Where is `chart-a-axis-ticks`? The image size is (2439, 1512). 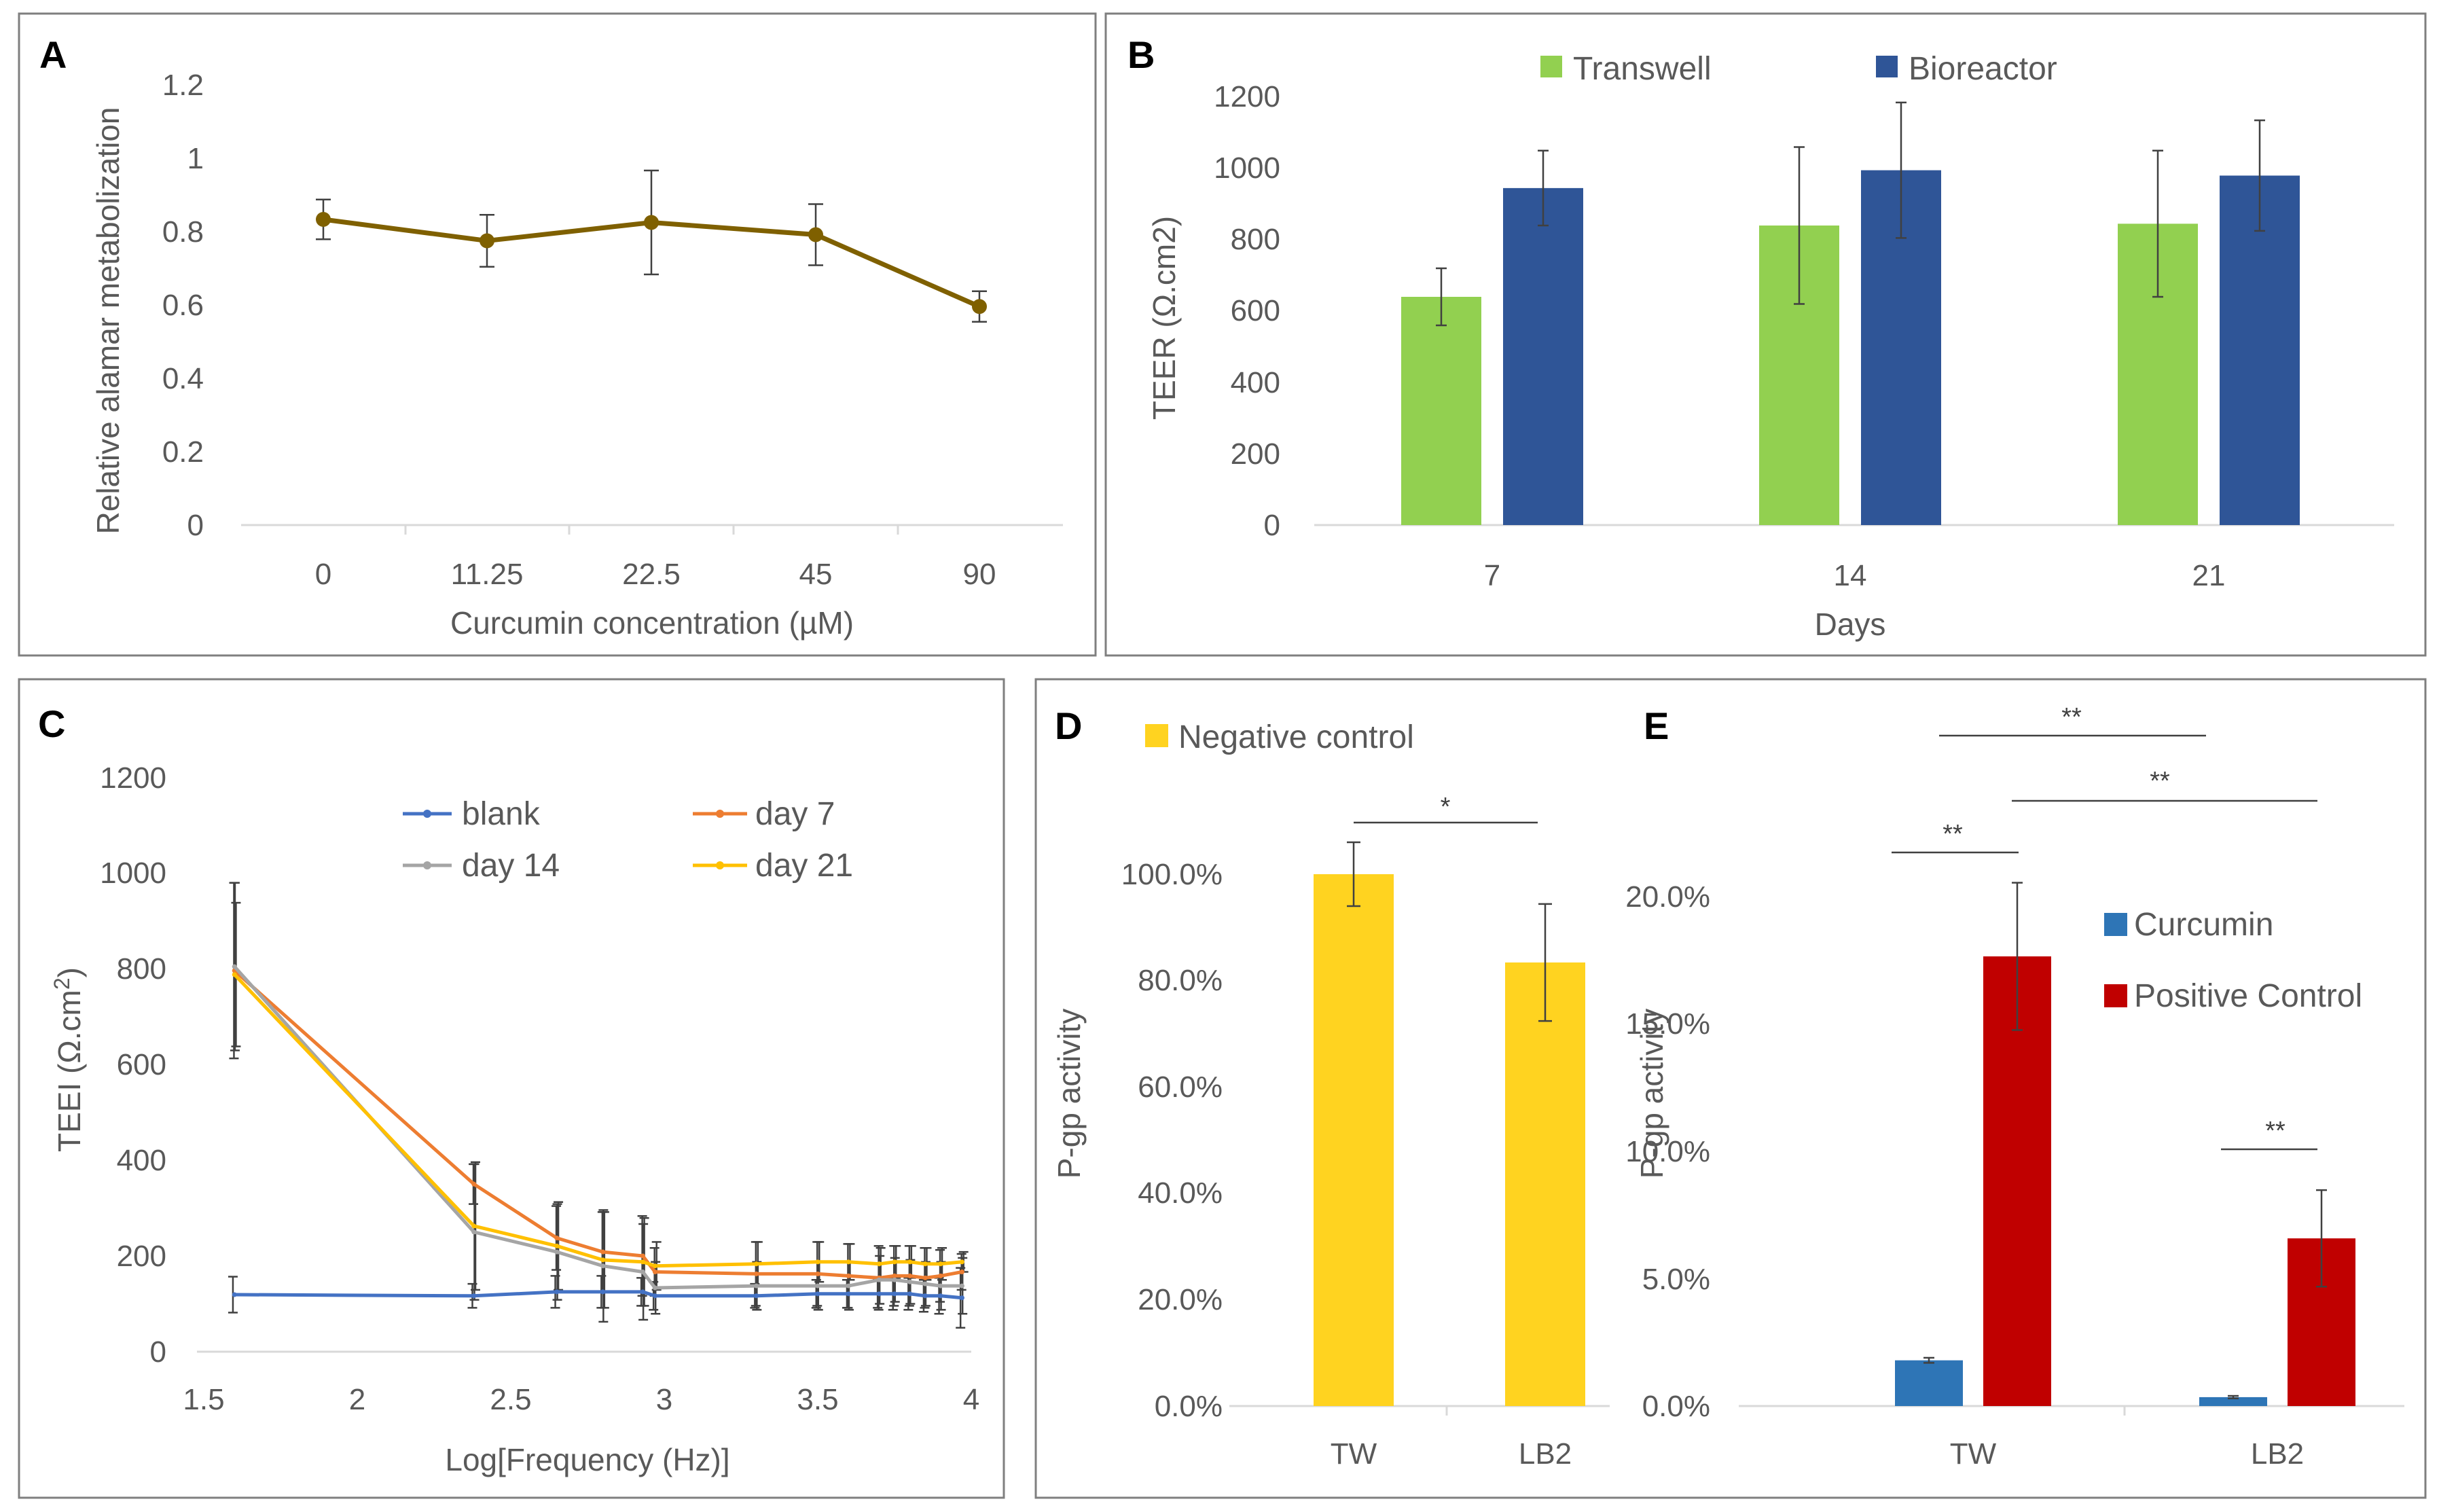
chart-a-axis-ticks is located at coordinates (651, 530).